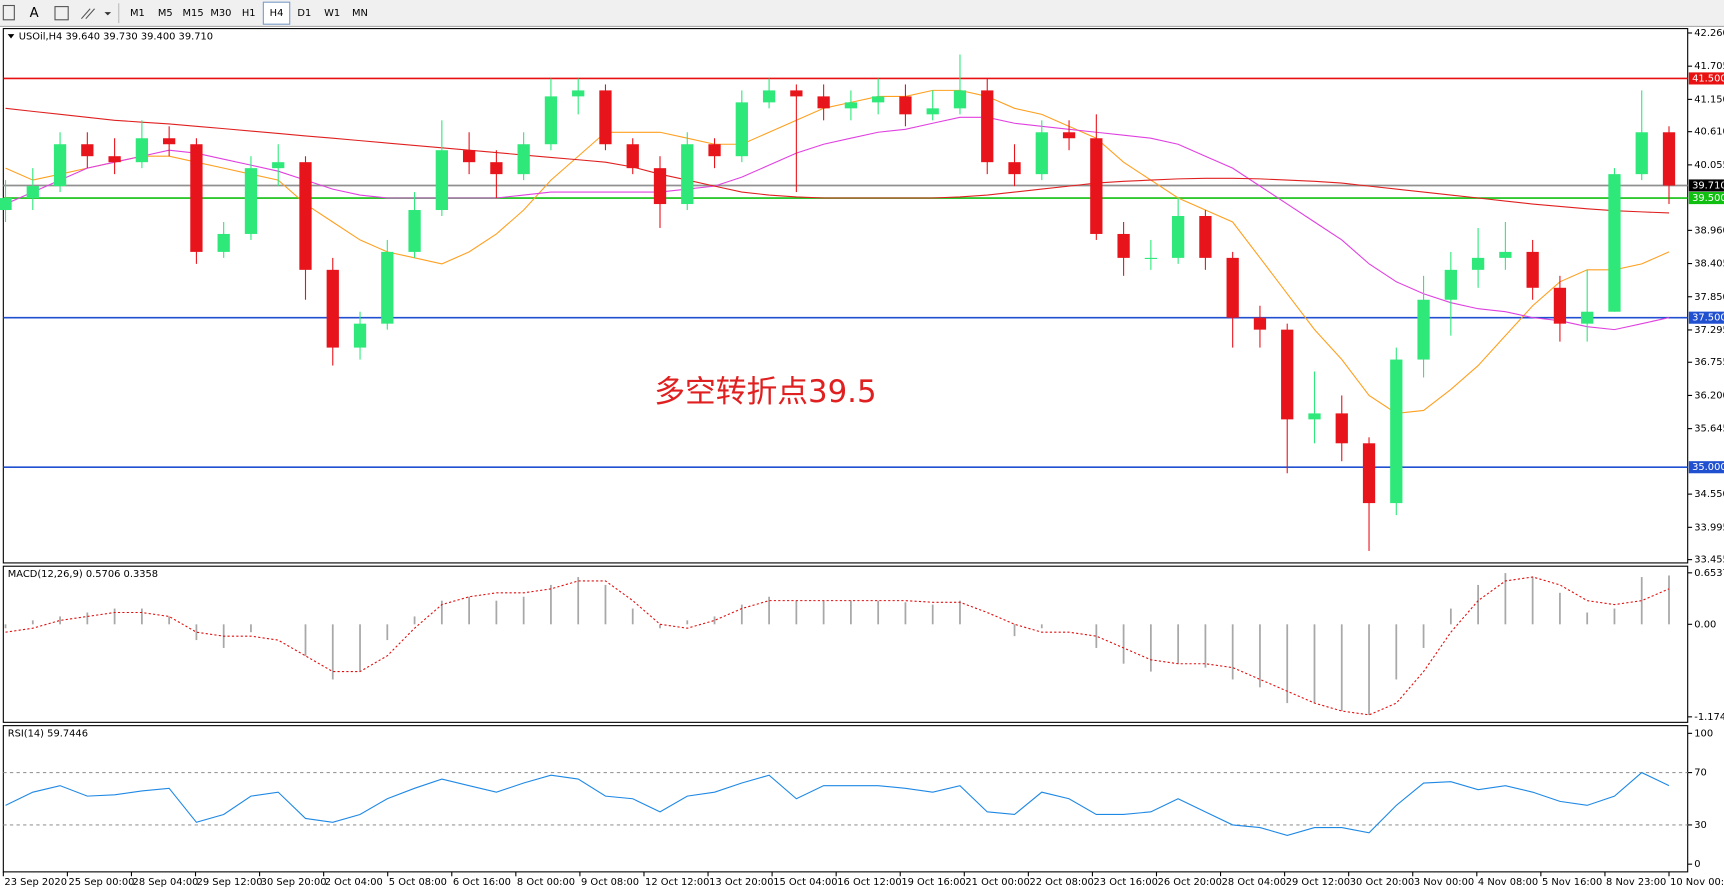 This screenshot has width=1724, height=891. What do you see at coordinates (87, 14) in the screenshot?
I see `shapes-icon` at bounding box center [87, 14].